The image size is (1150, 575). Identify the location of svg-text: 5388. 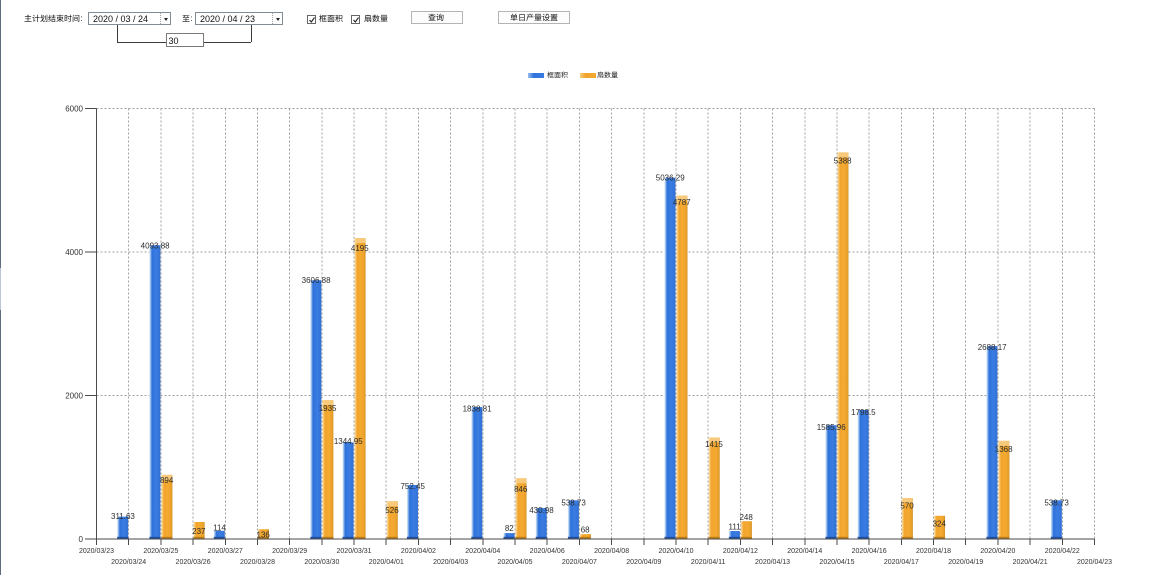
(843, 160).